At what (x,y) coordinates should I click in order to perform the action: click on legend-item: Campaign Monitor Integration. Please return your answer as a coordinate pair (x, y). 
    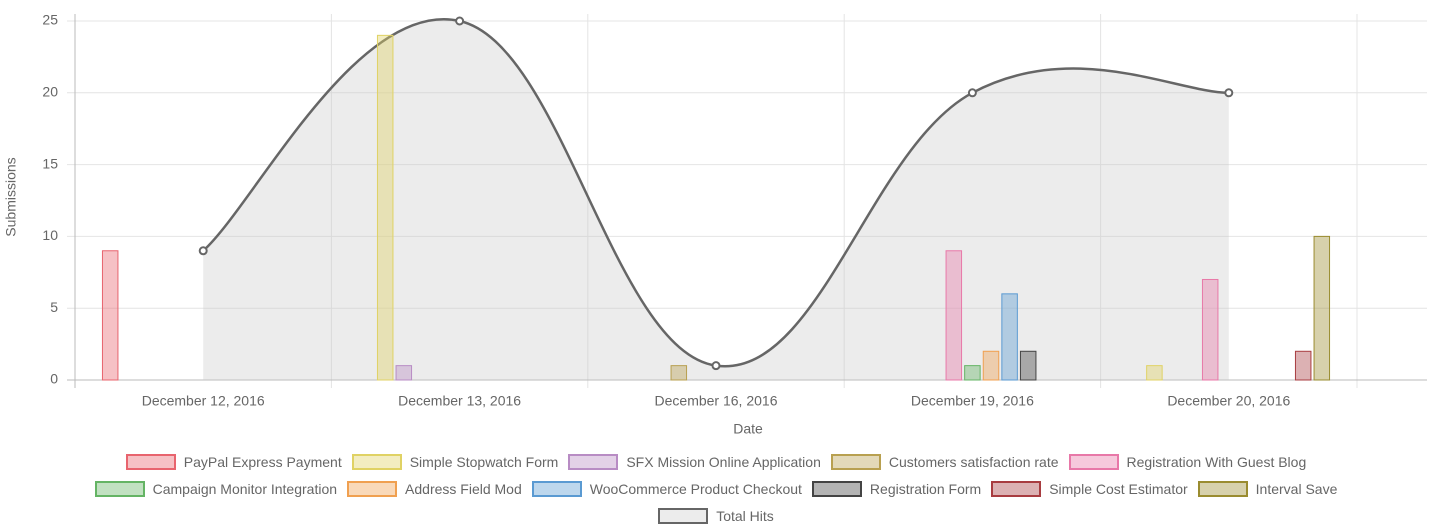
    Looking at the image, I should click on (216, 488).